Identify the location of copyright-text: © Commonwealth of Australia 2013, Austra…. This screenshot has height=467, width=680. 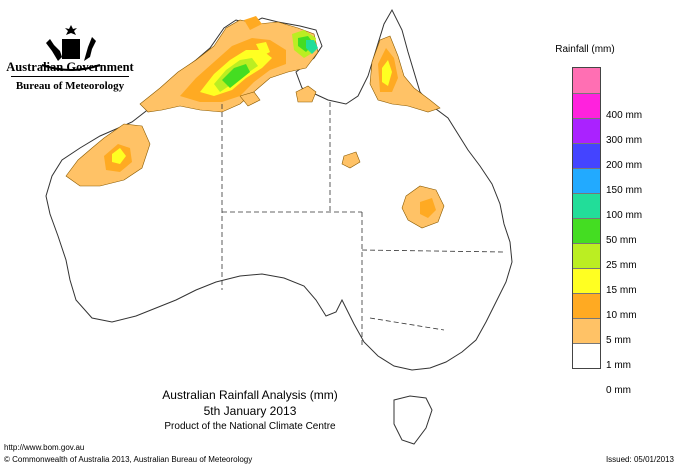
(128, 459).